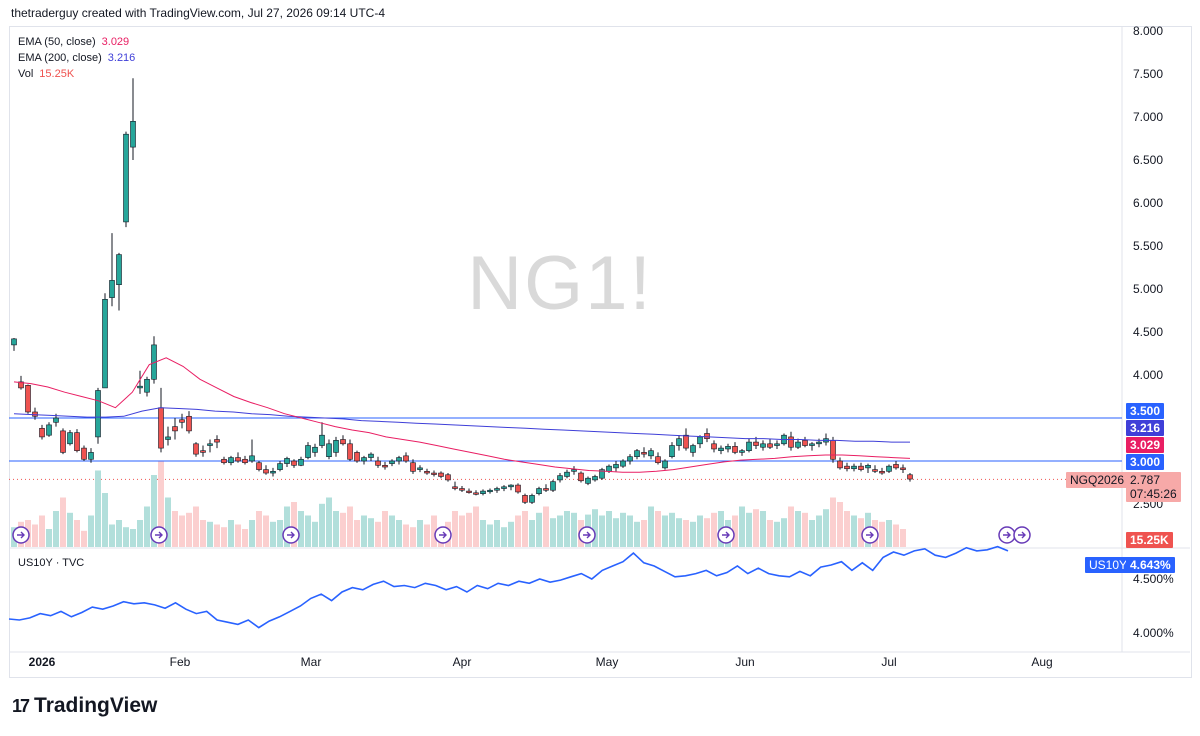  I want to click on legend-ema200: EMA (200, close) 3.216, so click(76, 58).